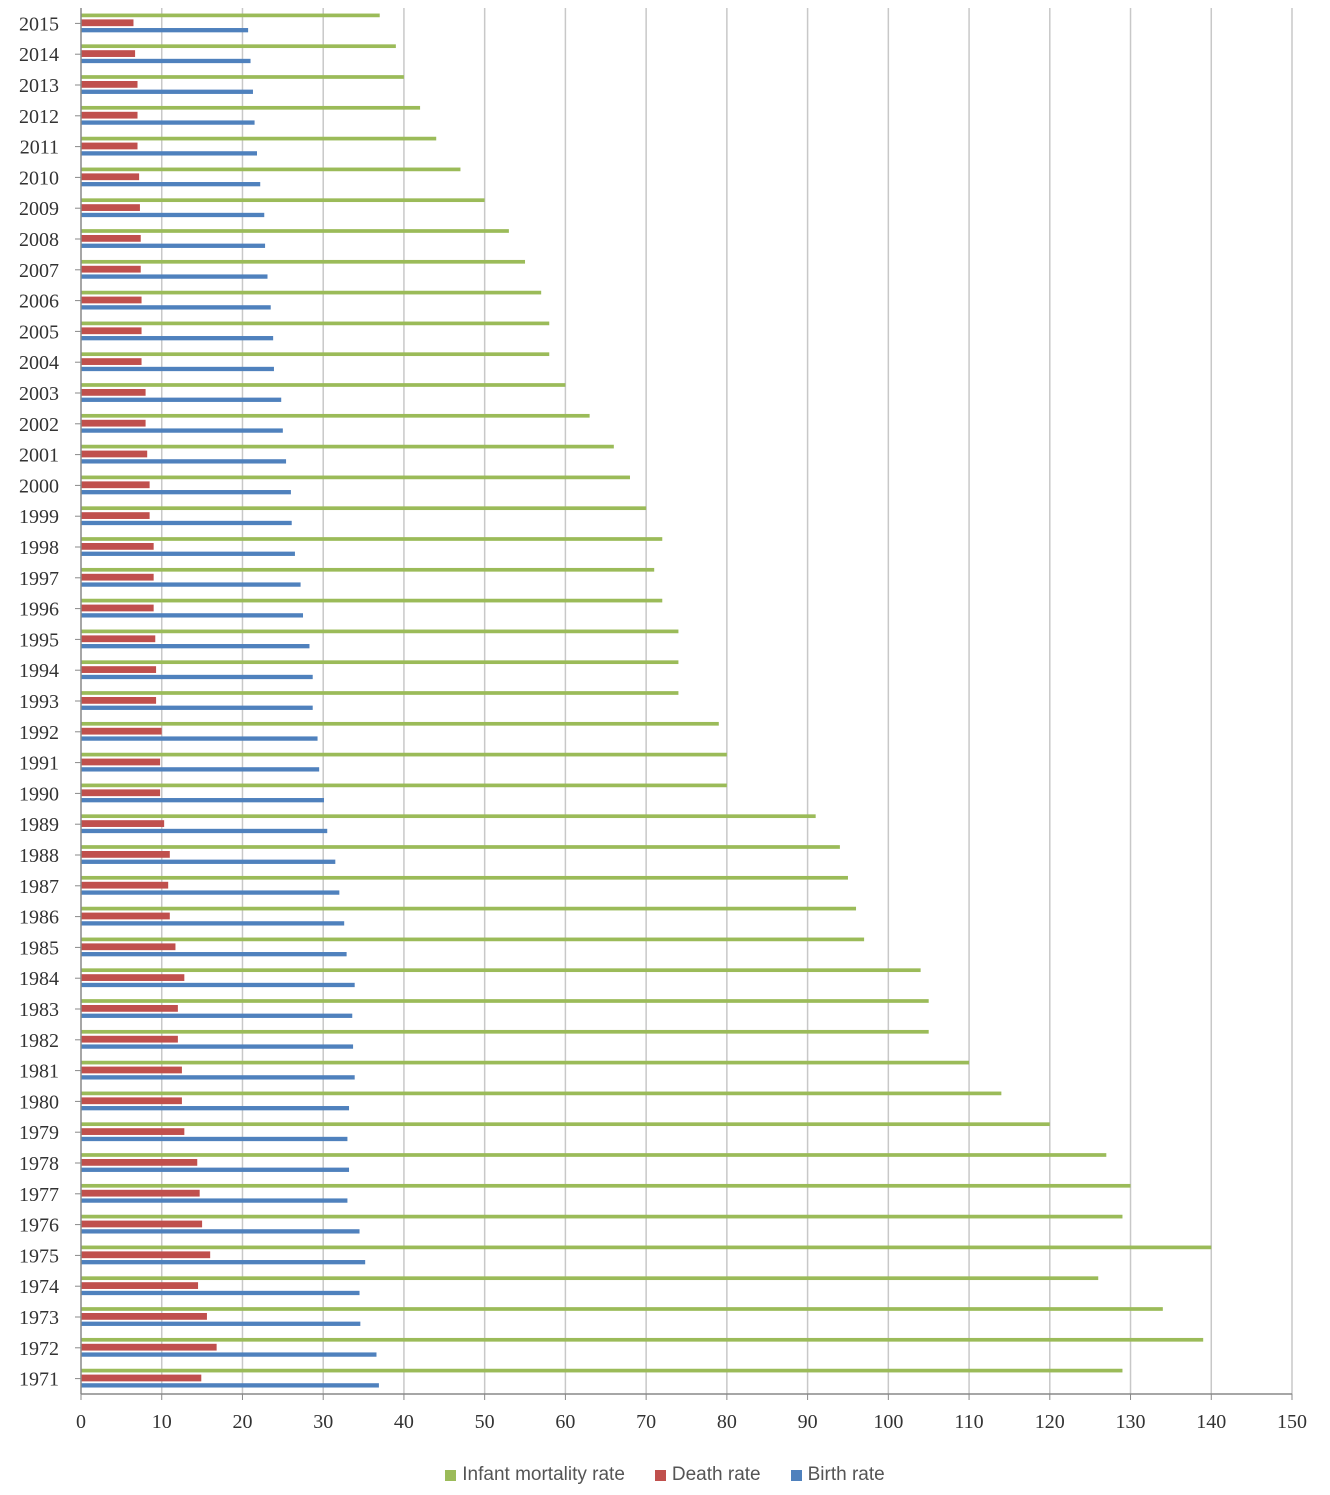 Image resolution: width=1330 pixels, height=1495 pixels. Describe the element at coordinates (716, 1474) in the screenshot. I see `legend-label-death-rate: Death rate` at that location.